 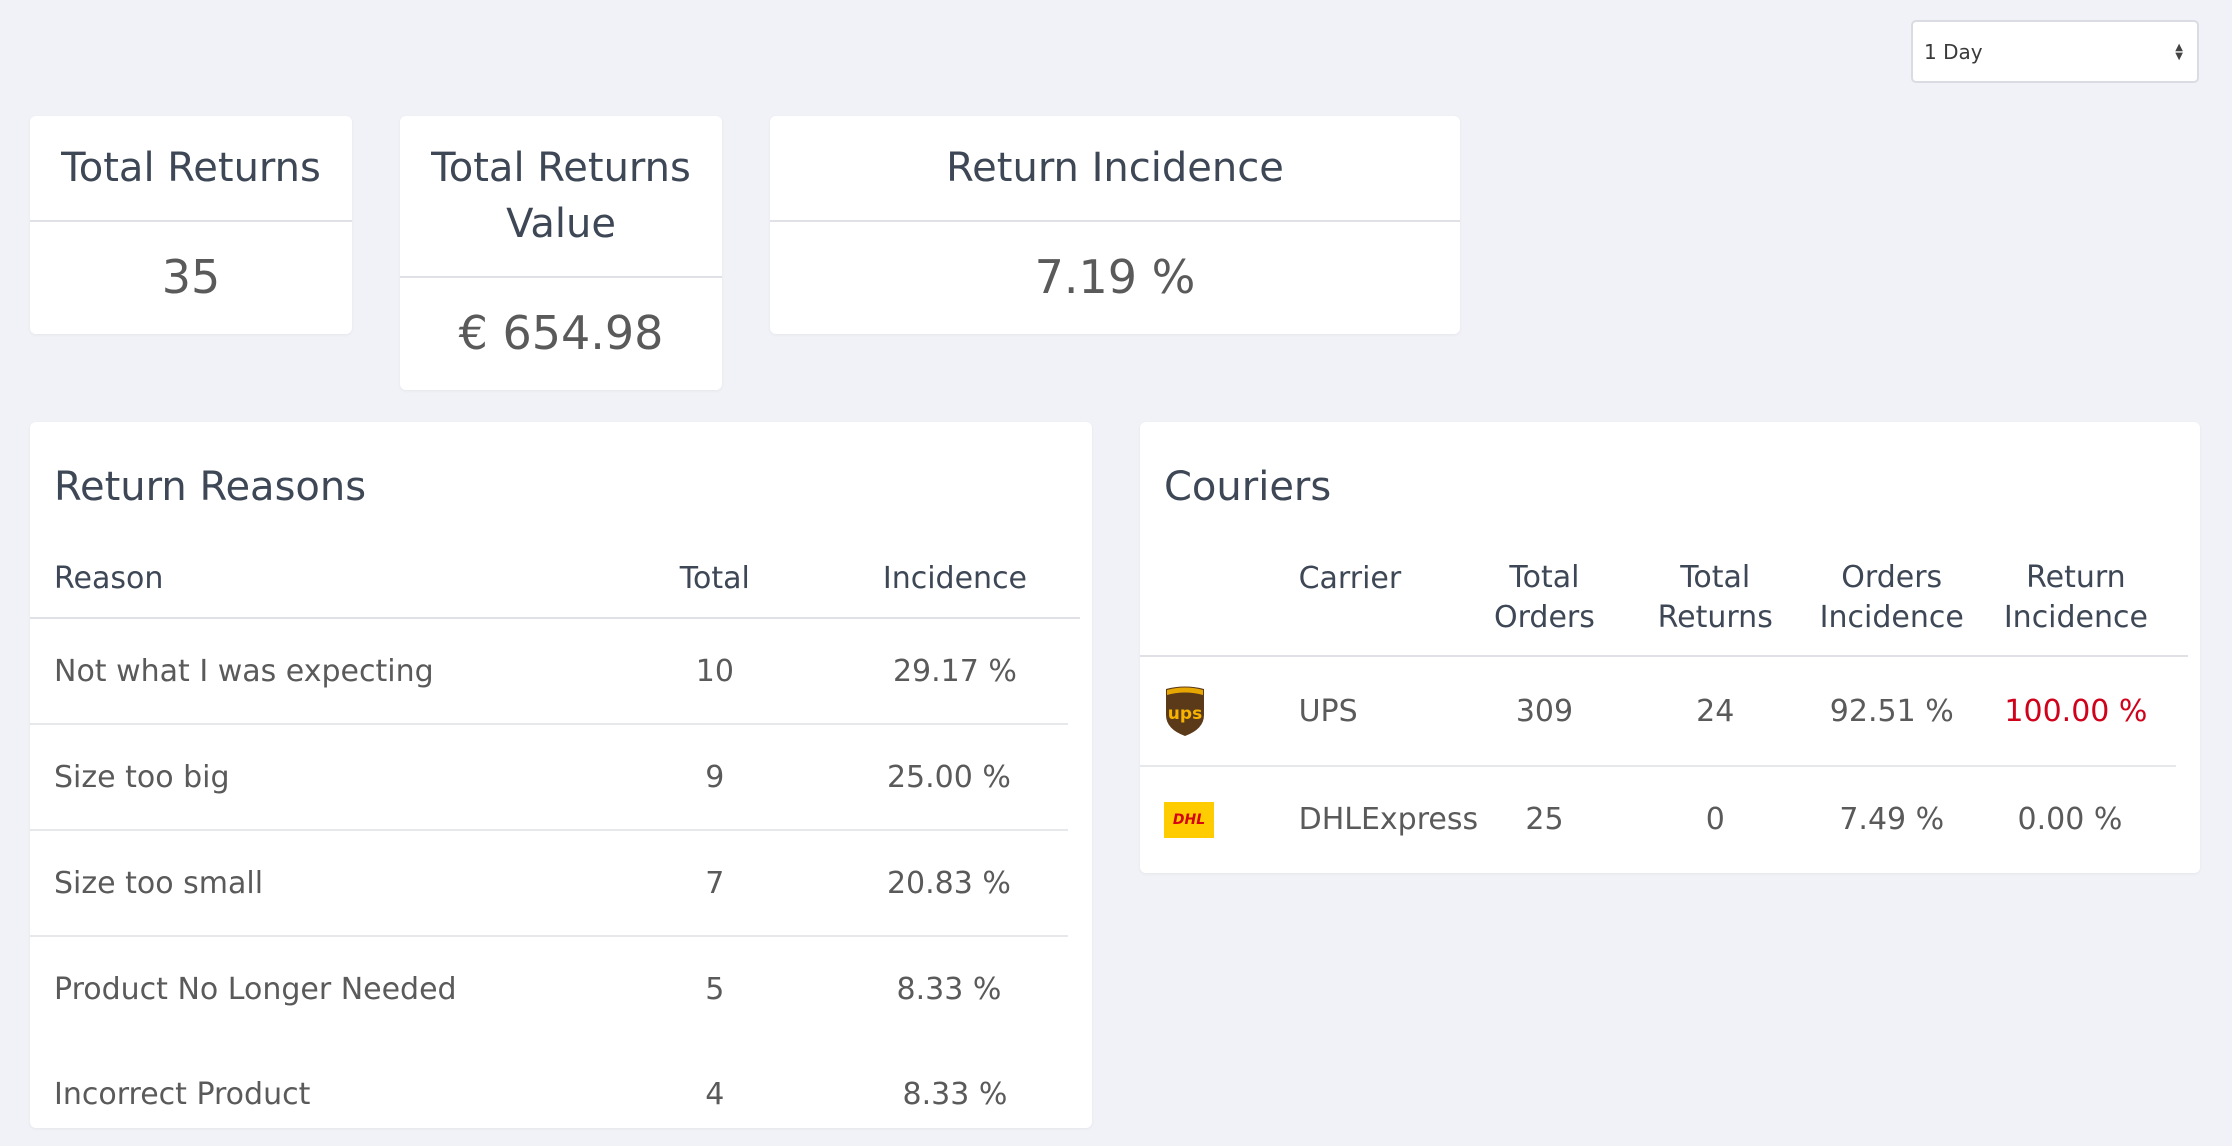 What do you see at coordinates (714, 578) in the screenshot?
I see `column-header-total: Total` at bounding box center [714, 578].